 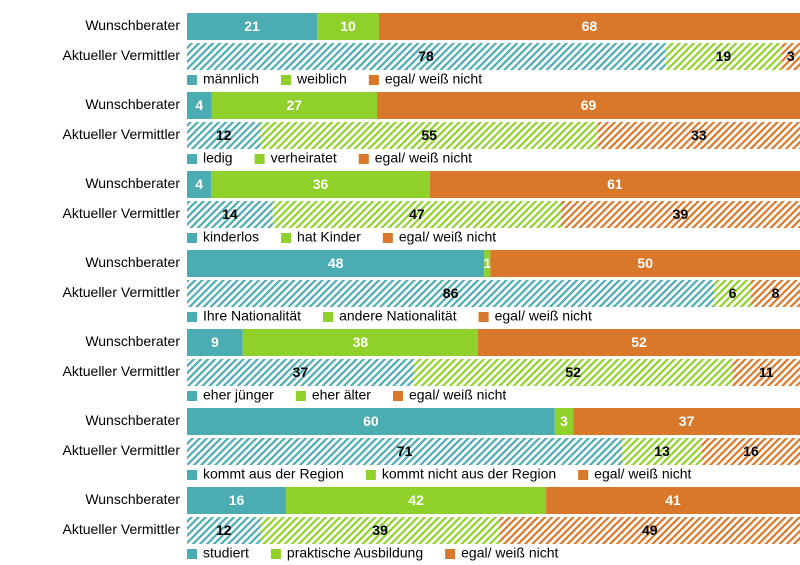 What do you see at coordinates (238, 395) in the screenshot?
I see `legend-label: eher jünger` at bounding box center [238, 395].